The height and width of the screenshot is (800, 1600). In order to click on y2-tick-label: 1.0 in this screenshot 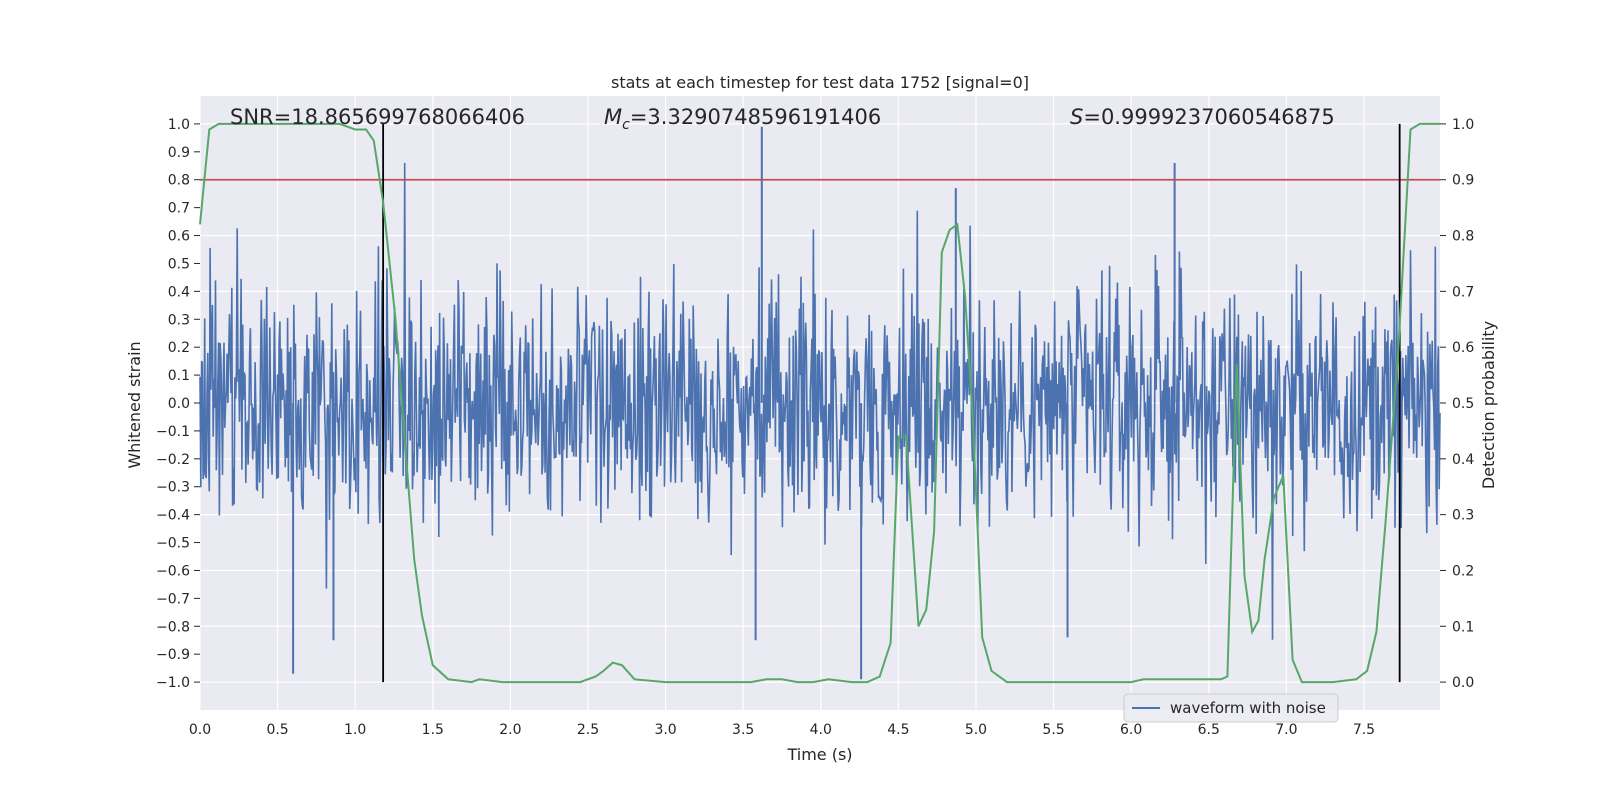, I will do `click(1463, 125)`.